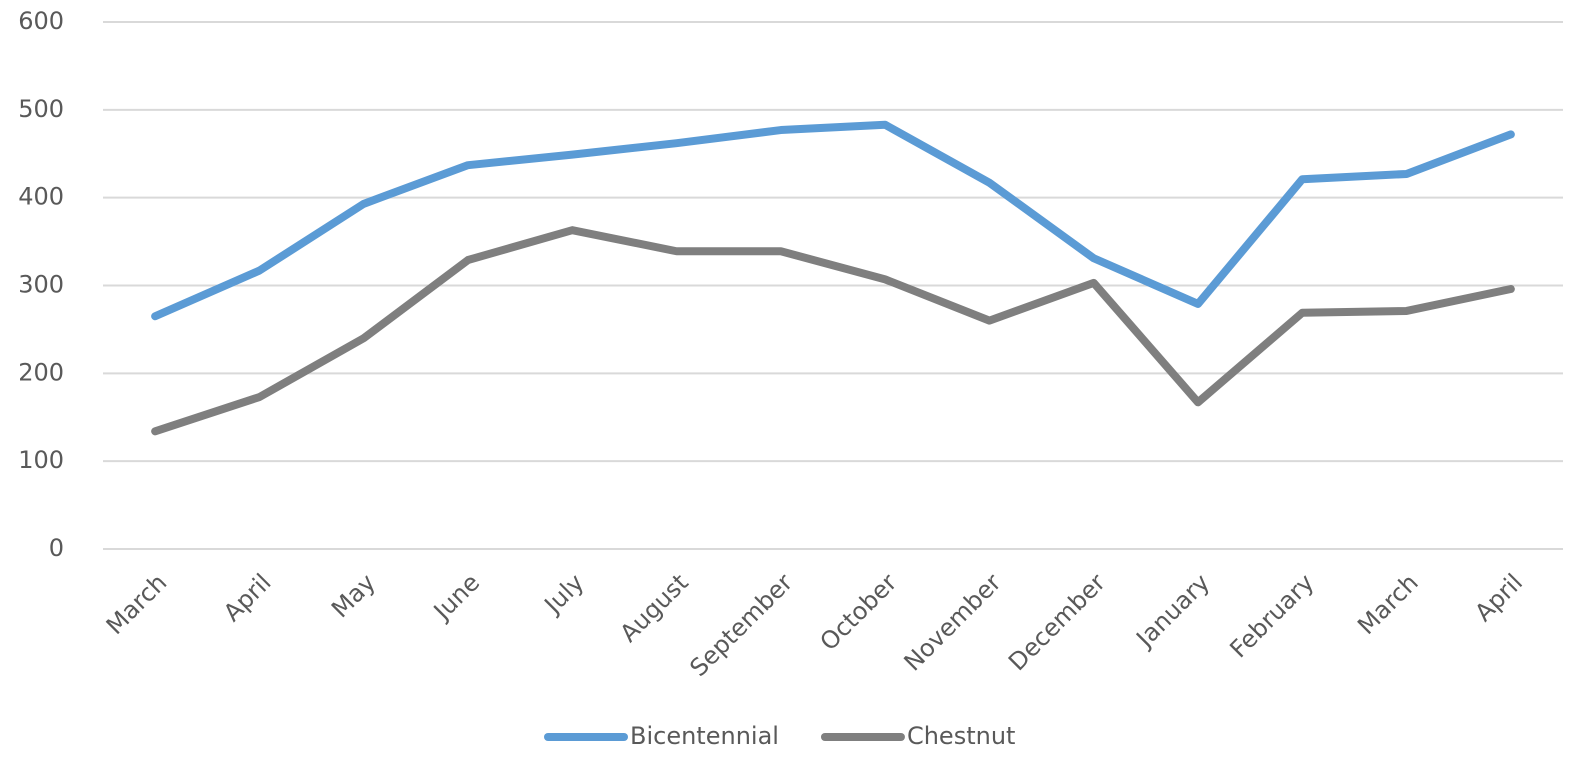 This screenshot has height=763, width=1585. What do you see at coordinates (41, 197) in the screenshot?
I see `y-tick-label: 400` at bounding box center [41, 197].